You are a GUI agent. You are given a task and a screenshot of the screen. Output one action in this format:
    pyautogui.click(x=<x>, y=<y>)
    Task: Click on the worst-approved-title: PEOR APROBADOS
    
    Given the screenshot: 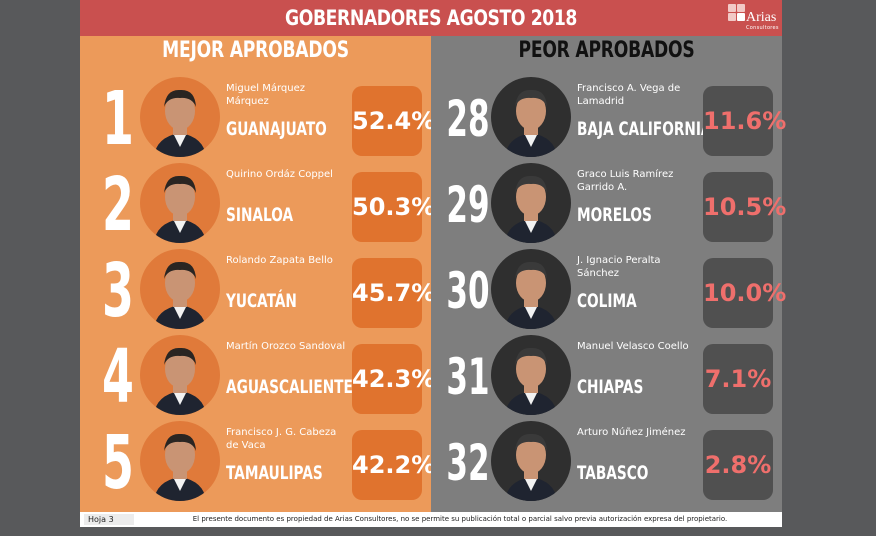 What is the action you would take?
    pyautogui.click(x=606, y=50)
    